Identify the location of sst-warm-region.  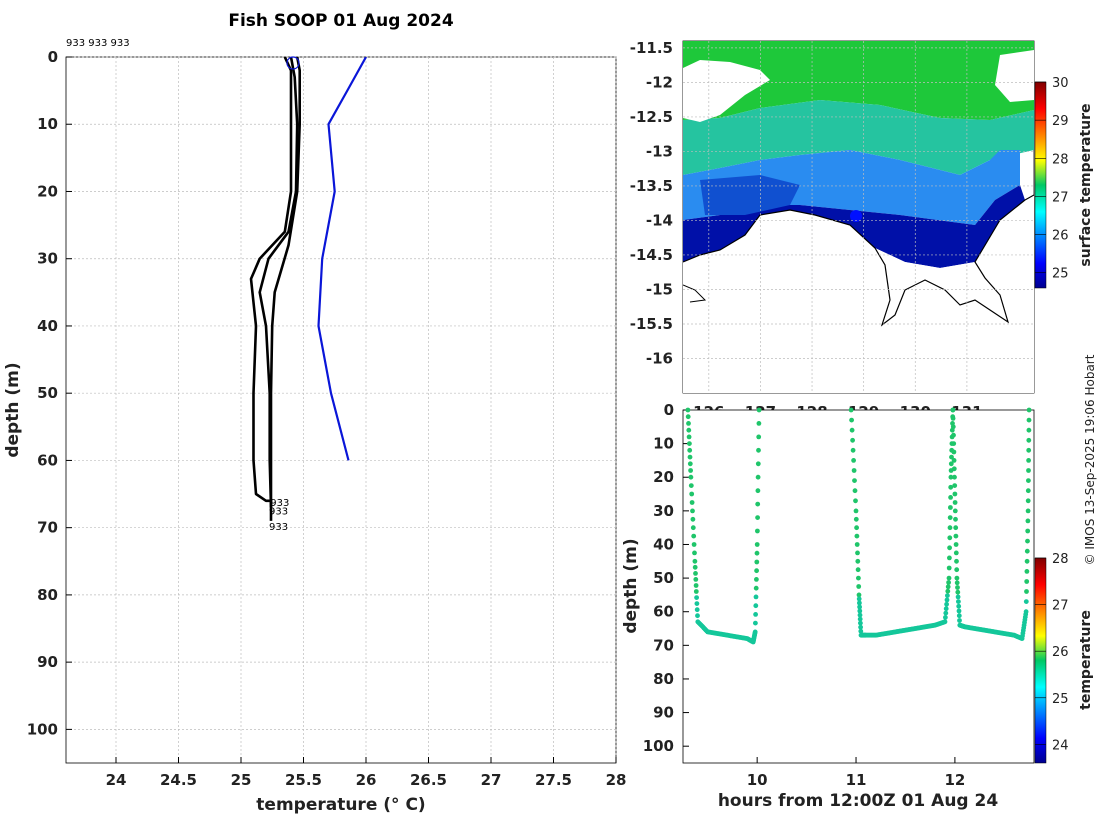
(858, 80).